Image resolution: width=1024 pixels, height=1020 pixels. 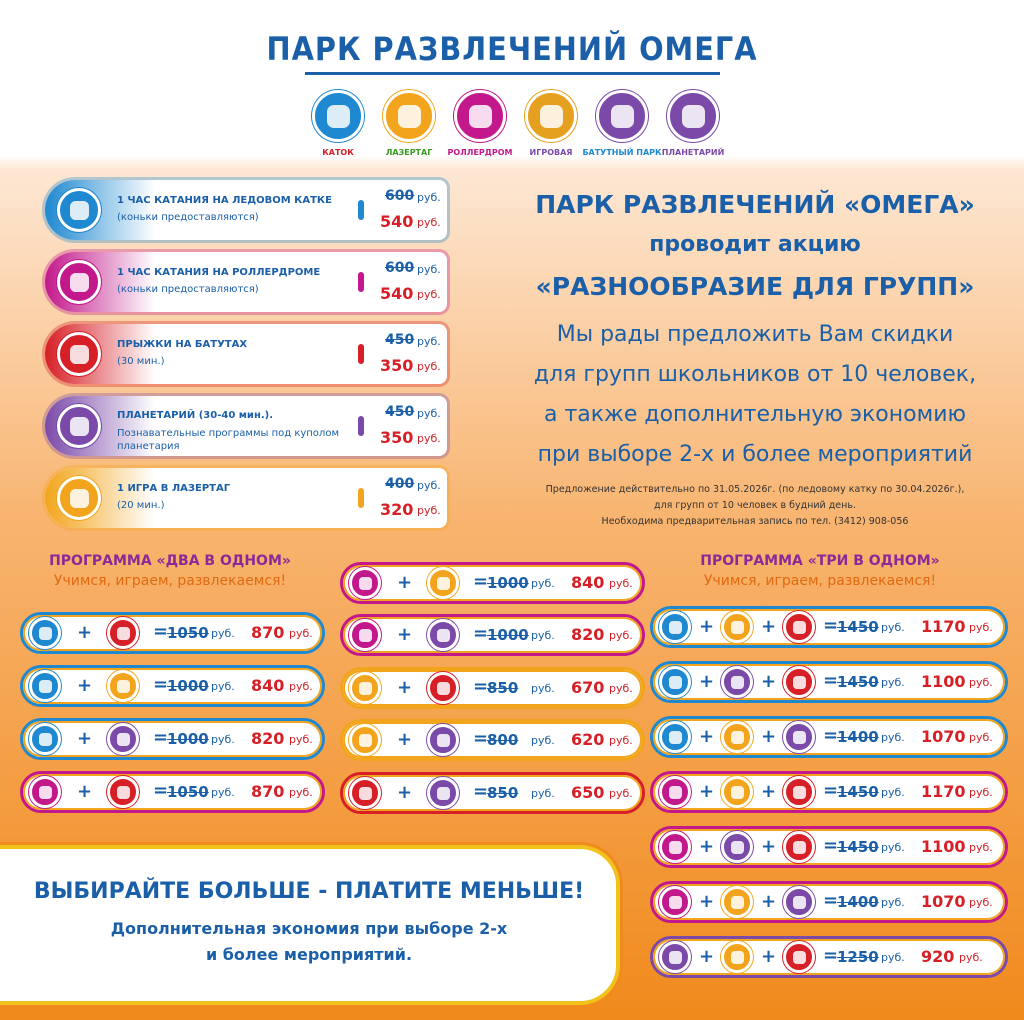 What do you see at coordinates (512, 73) in the screenshot?
I see `title-underline` at bounding box center [512, 73].